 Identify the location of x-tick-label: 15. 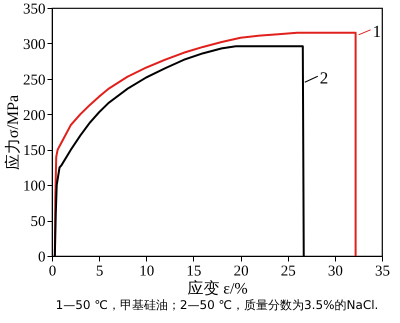
(194, 272).